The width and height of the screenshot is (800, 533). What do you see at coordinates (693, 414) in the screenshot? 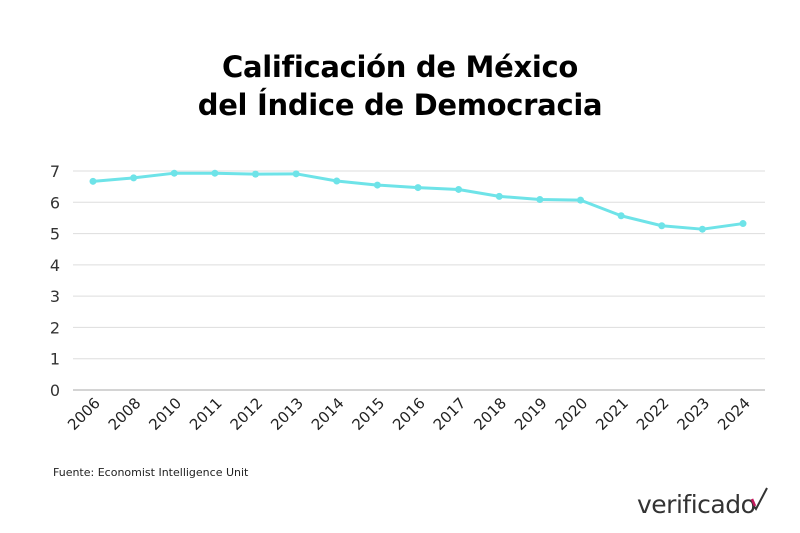
I see `x-tick-label: 2023` at bounding box center [693, 414].